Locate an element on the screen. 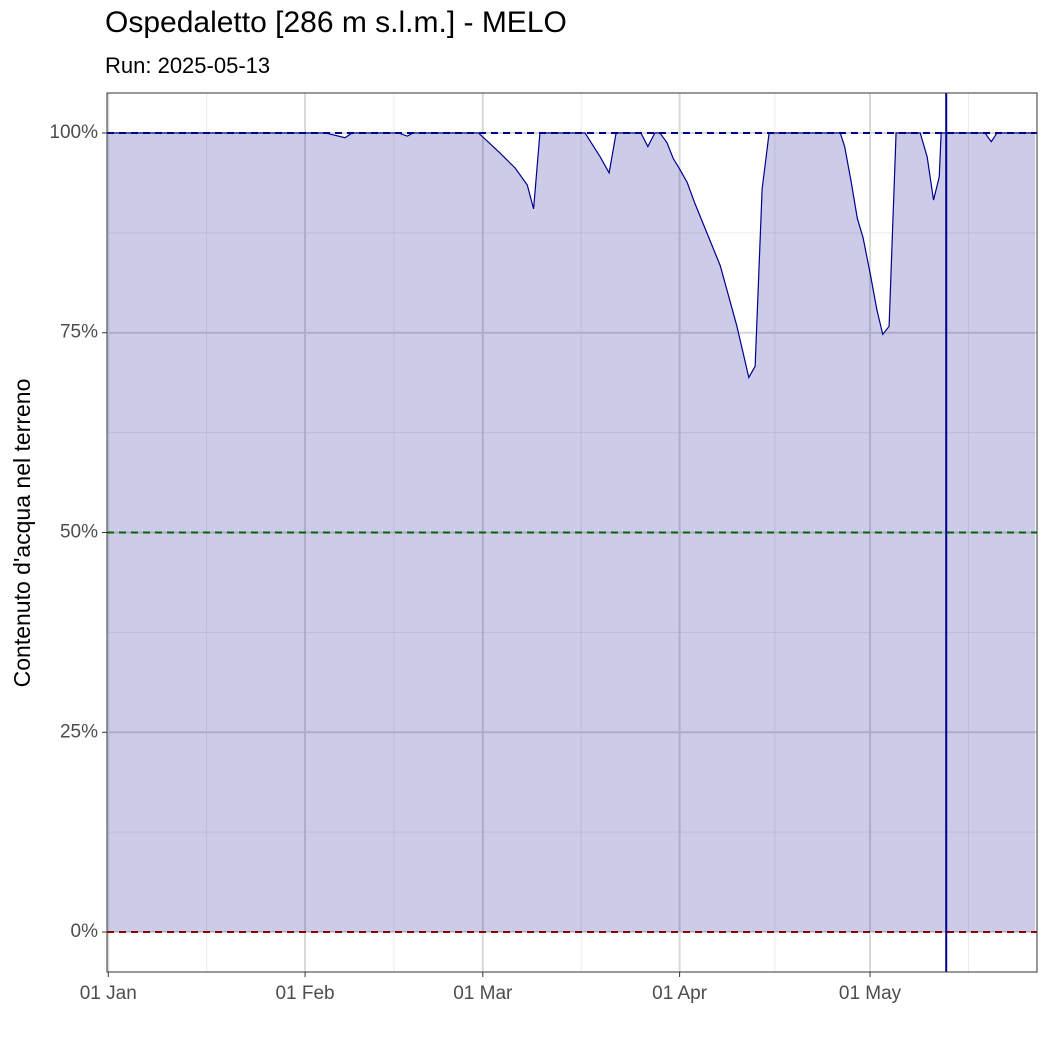 The image size is (1050, 1050). x-tick-label: 01 Jan is located at coordinates (108, 993).